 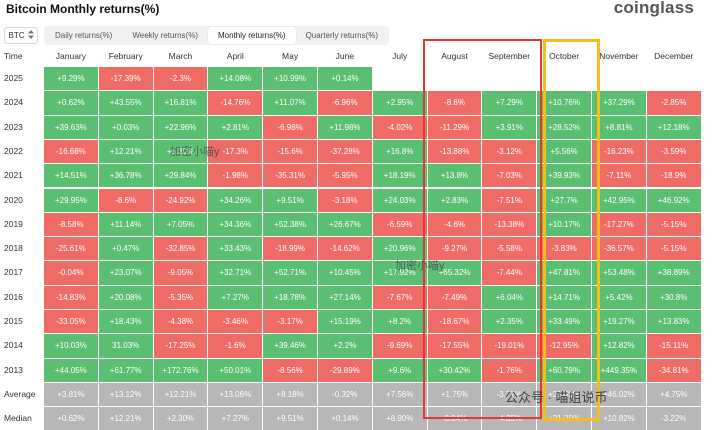 What do you see at coordinates (673, 346) in the screenshot?
I see `return-cell: -15.11%` at bounding box center [673, 346].